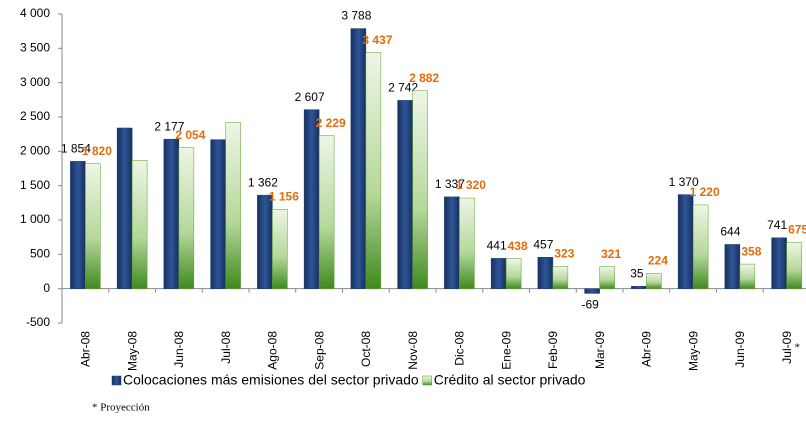 The width and height of the screenshot is (806, 444). What do you see at coordinates (553, 350) in the screenshot?
I see `x-tick-label: Feb-09` at bounding box center [553, 350].